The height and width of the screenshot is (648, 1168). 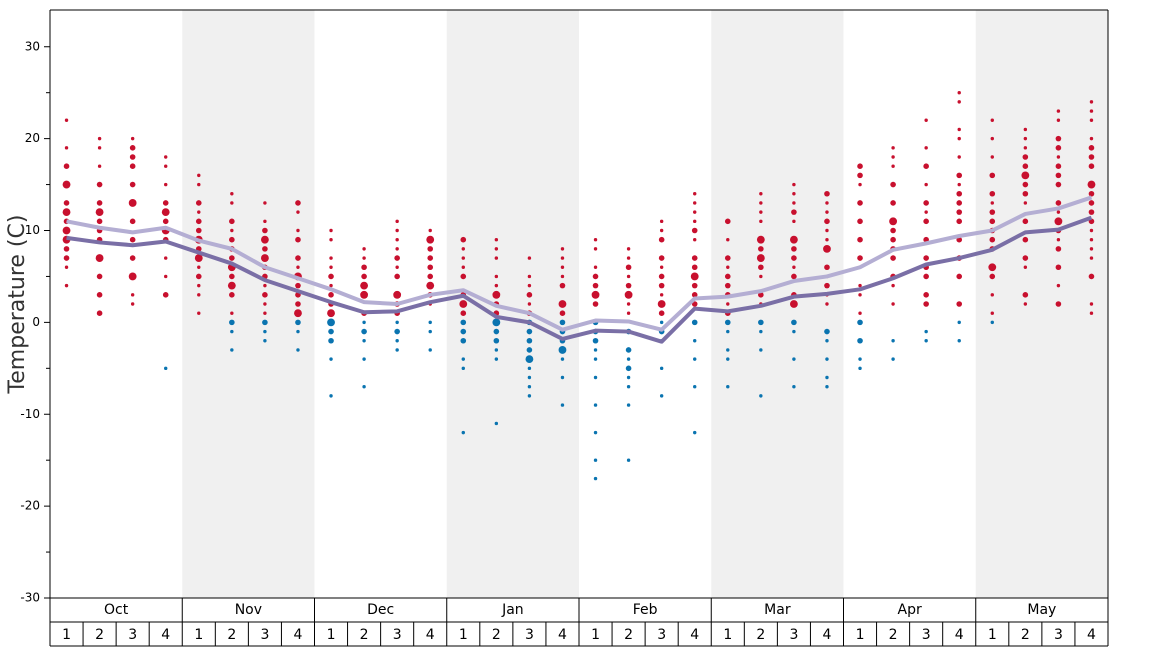 What do you see at coordinates (30, 506) in the screenshot?
I see `y-tick-label: -20` at bounding box center [30, 506].